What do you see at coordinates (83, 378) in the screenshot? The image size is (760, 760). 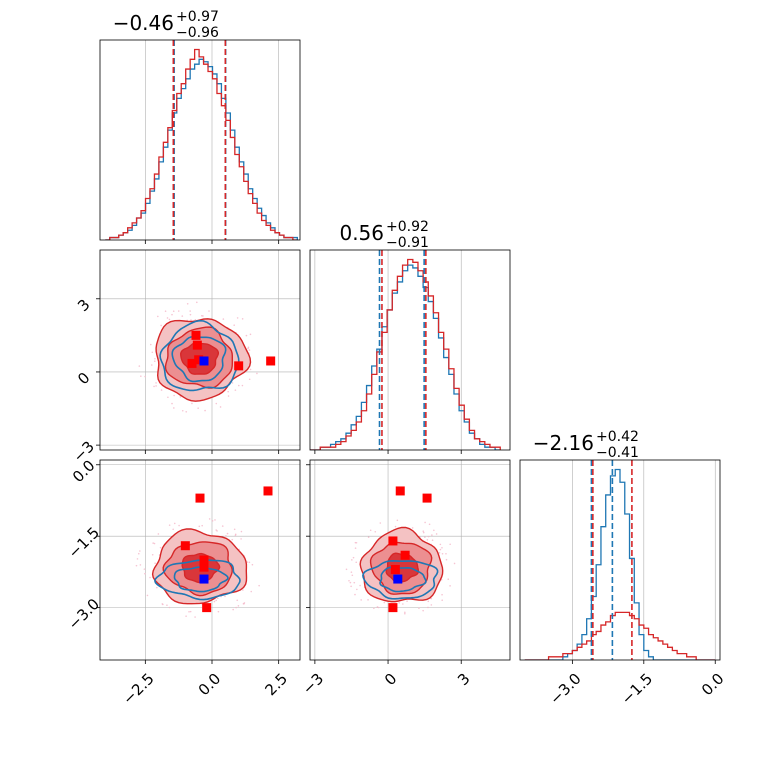 I see `y-tick-label: 0` at bounding box center [83, 378].